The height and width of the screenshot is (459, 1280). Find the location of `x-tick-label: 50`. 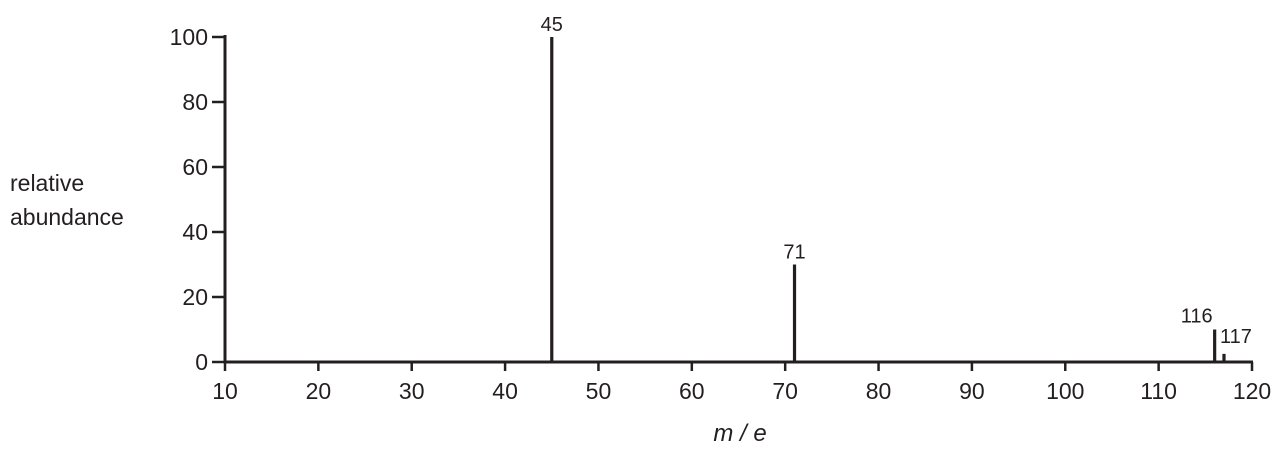

x-tick-label: 50 is located at coordinates (599, 391).